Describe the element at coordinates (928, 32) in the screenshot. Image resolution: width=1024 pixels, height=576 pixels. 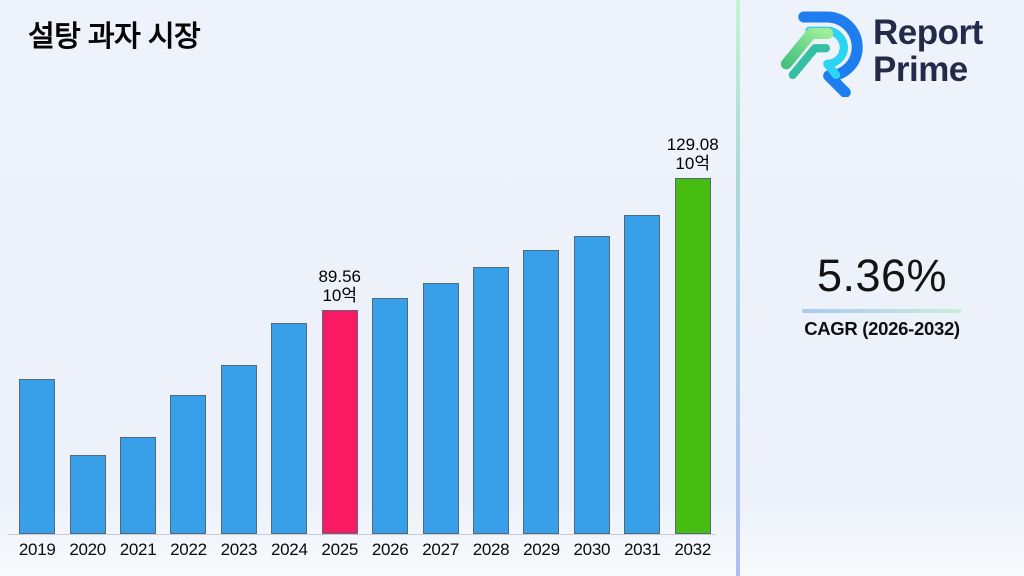
I see `brand-word-report: Report` at that location.